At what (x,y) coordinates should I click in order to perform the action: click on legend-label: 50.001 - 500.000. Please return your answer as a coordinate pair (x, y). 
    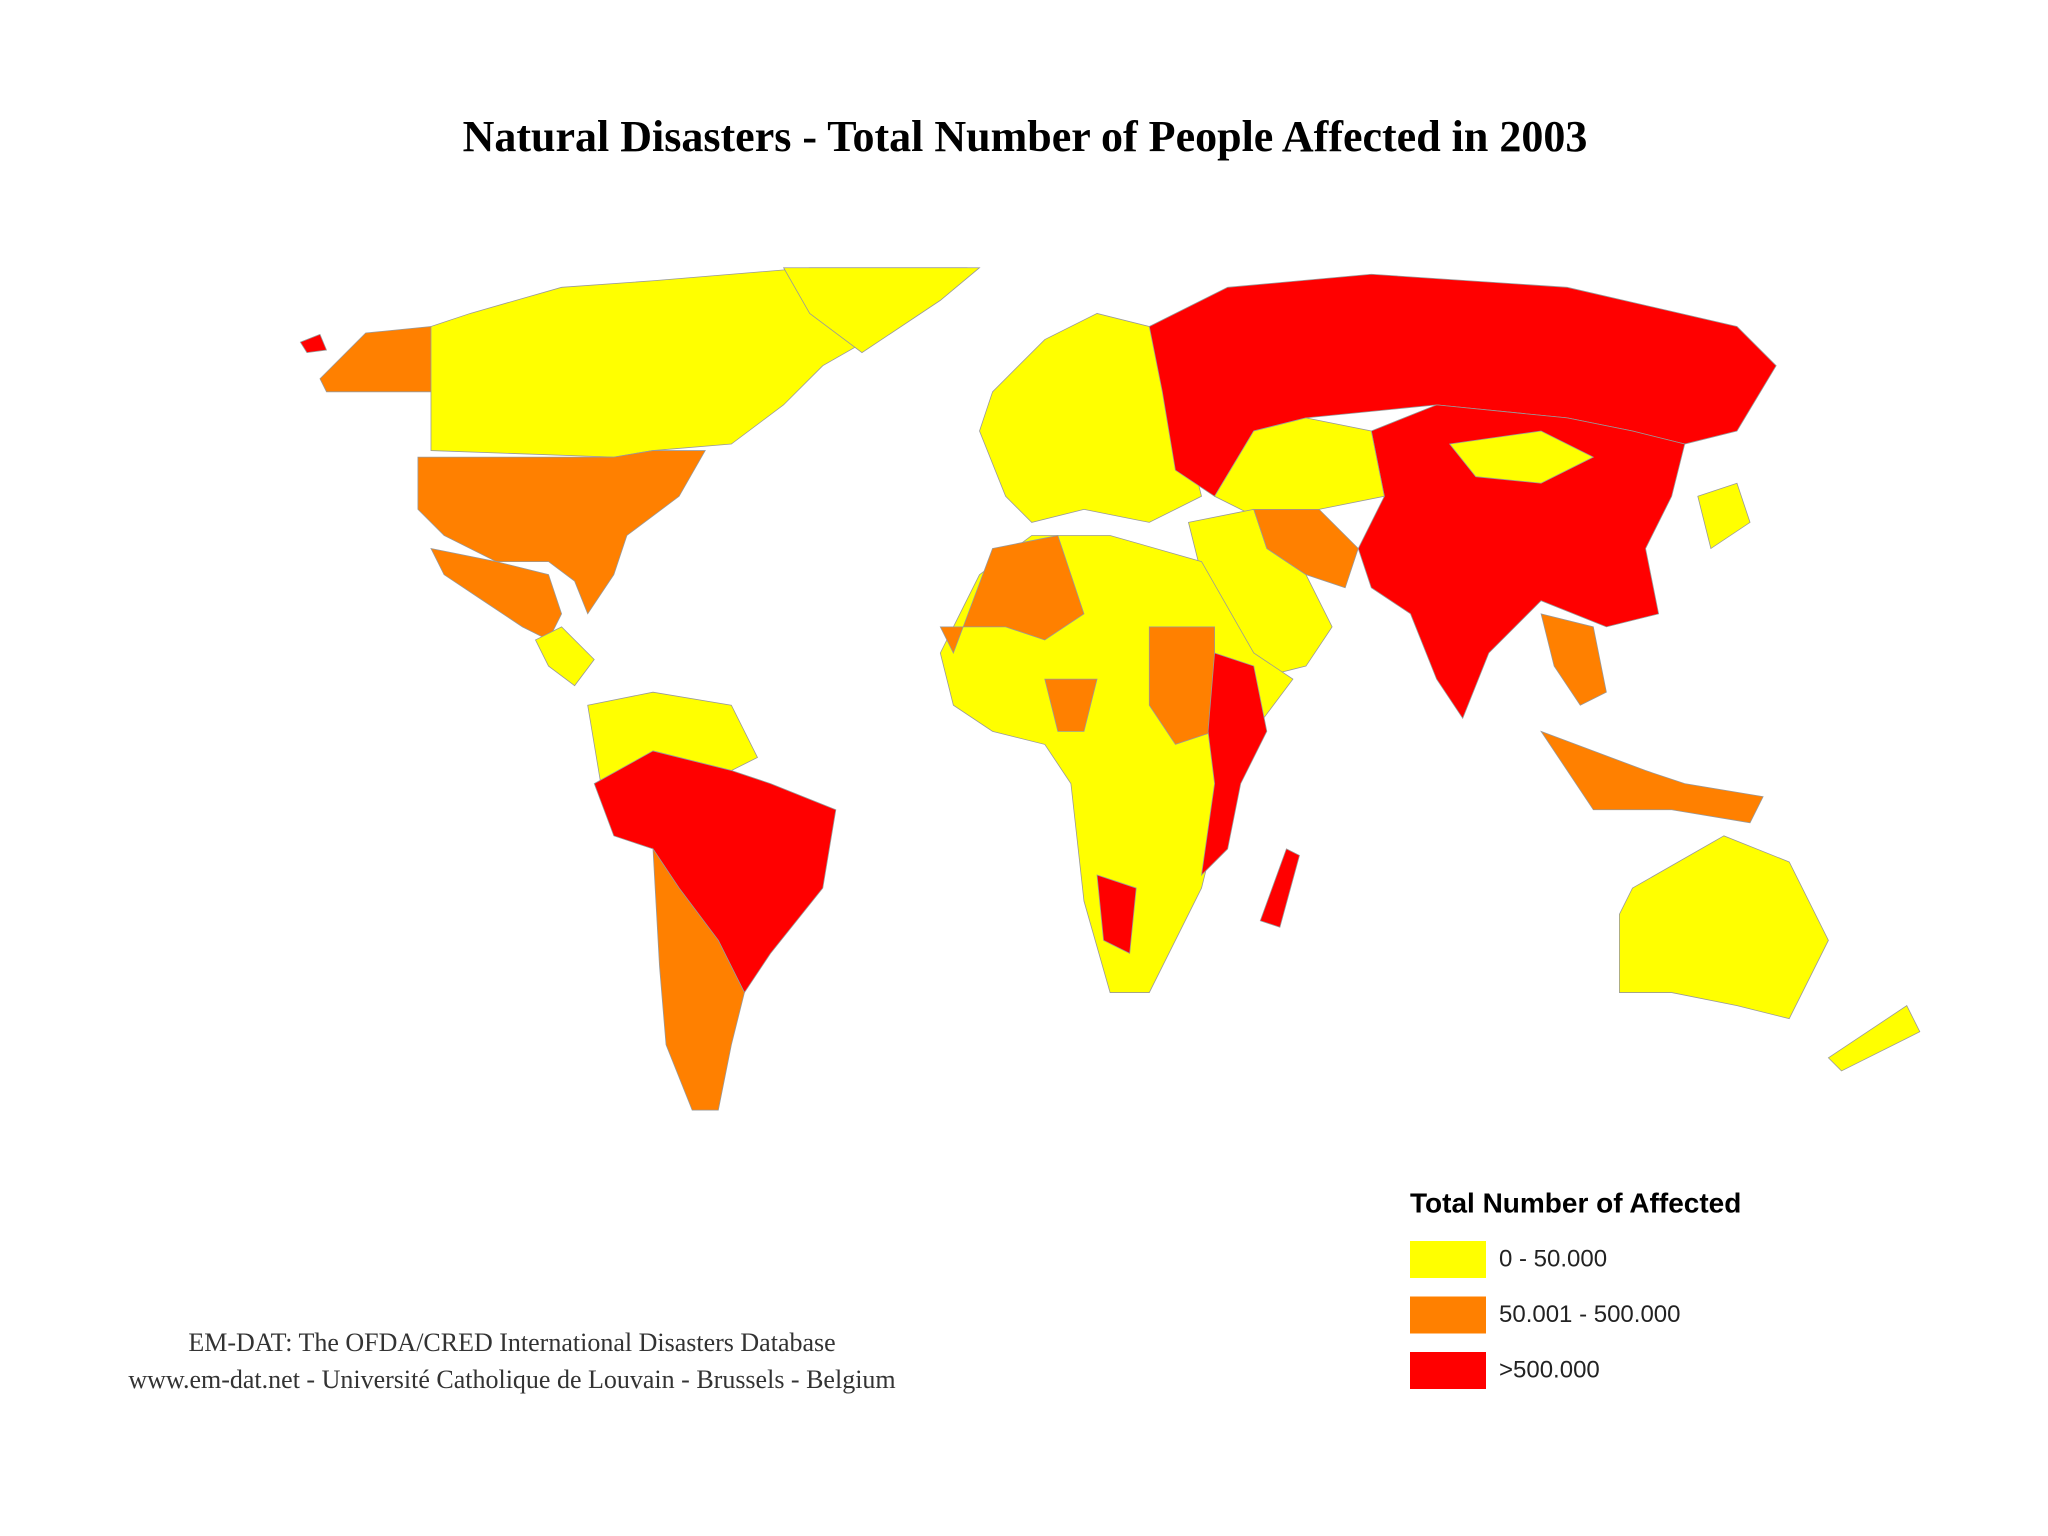
    Looking at the image, I should click on (1590, 1314).